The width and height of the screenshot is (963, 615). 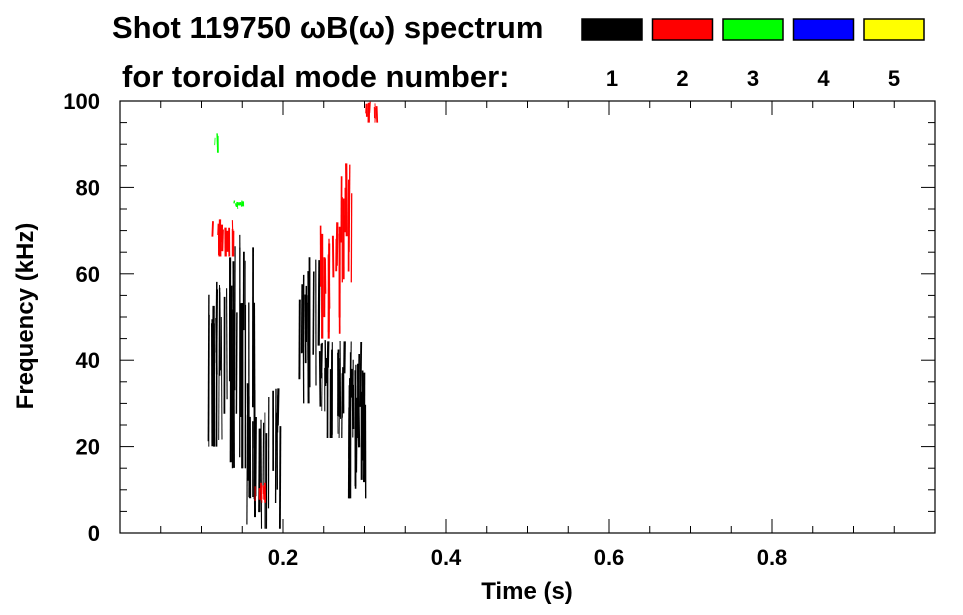 I want to click on y-tick-label: 100, so click(x=81, y=101).